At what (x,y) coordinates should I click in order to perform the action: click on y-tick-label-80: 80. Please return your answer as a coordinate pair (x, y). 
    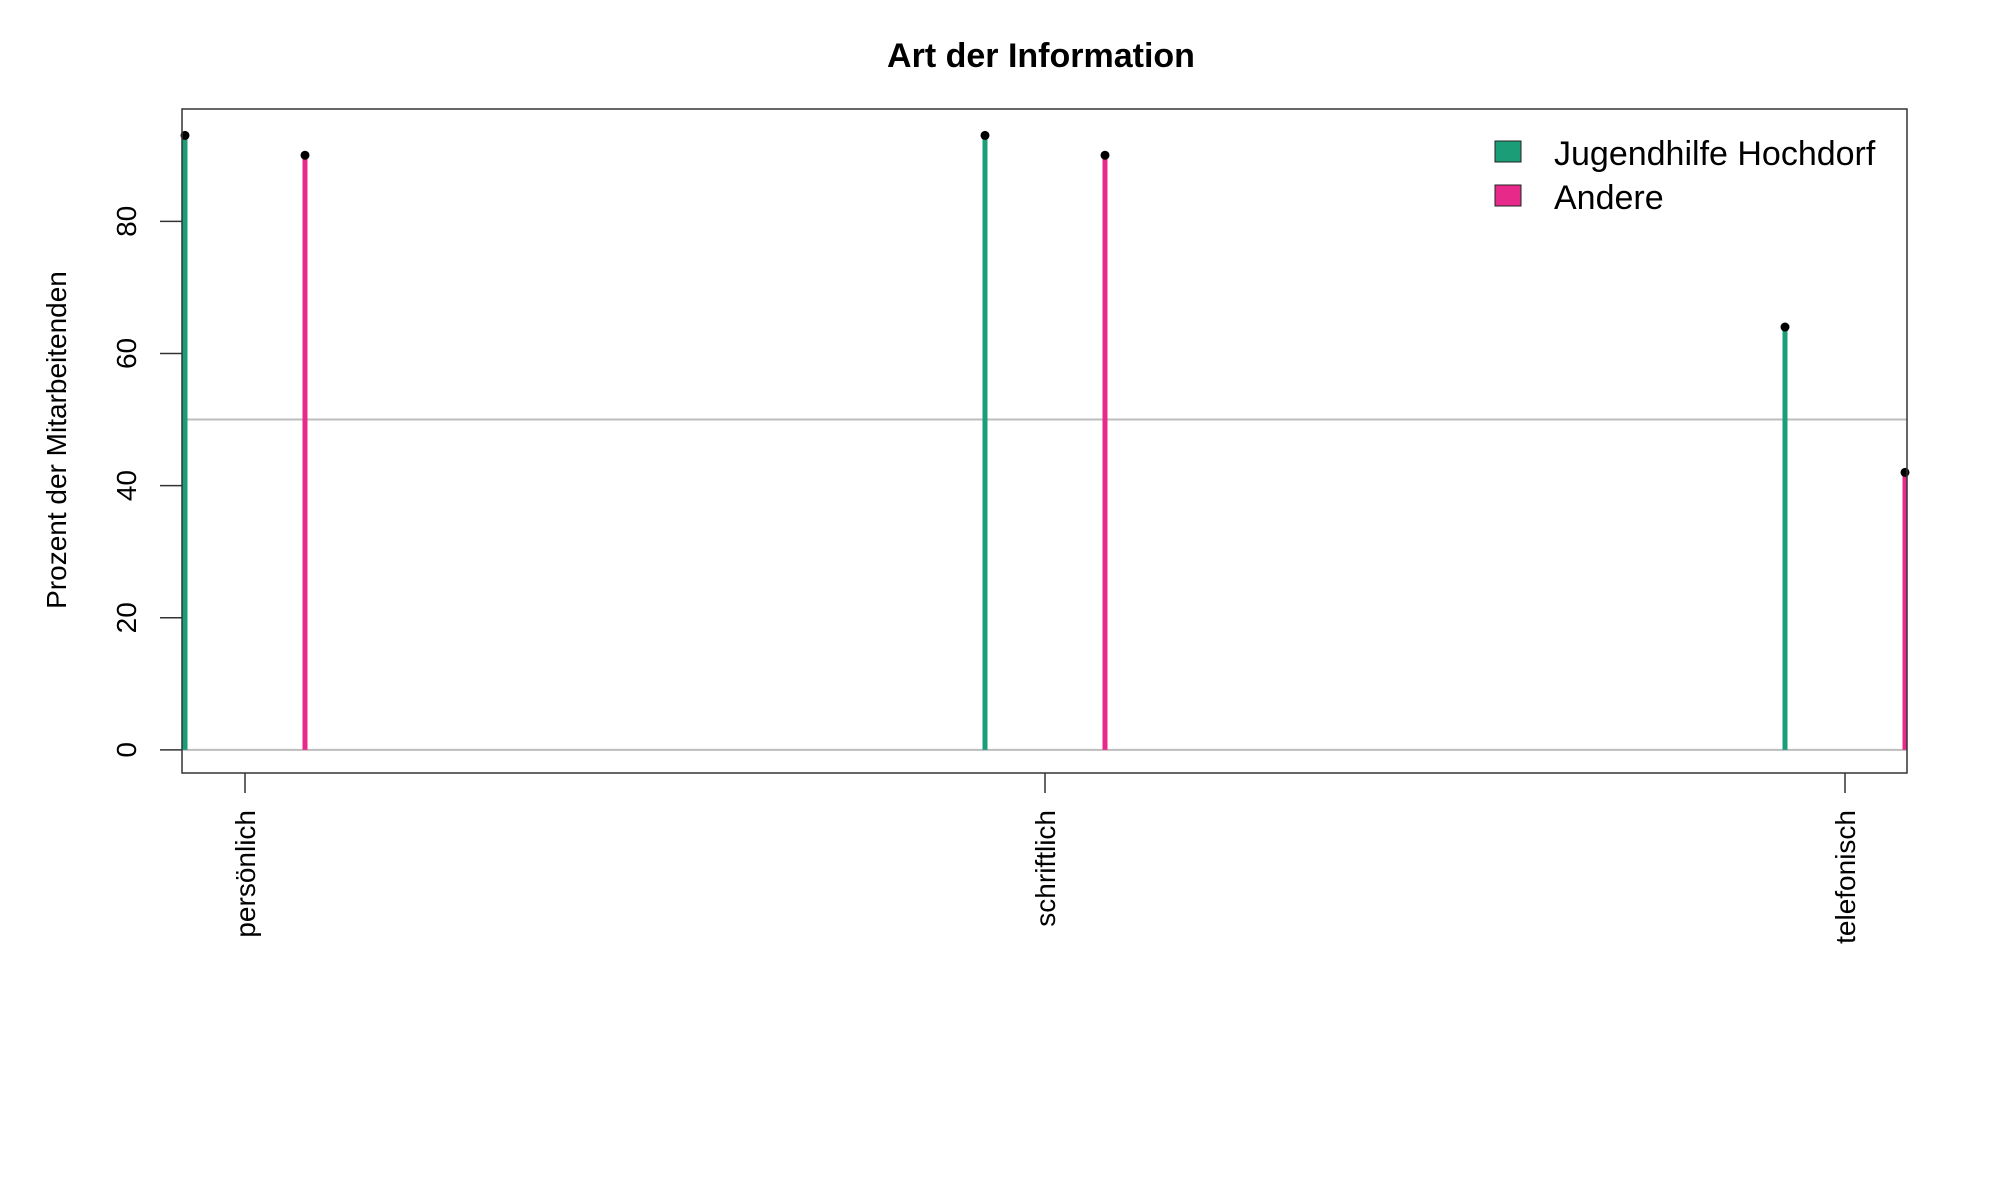
    Looking at the image, I should click on (126, 221).